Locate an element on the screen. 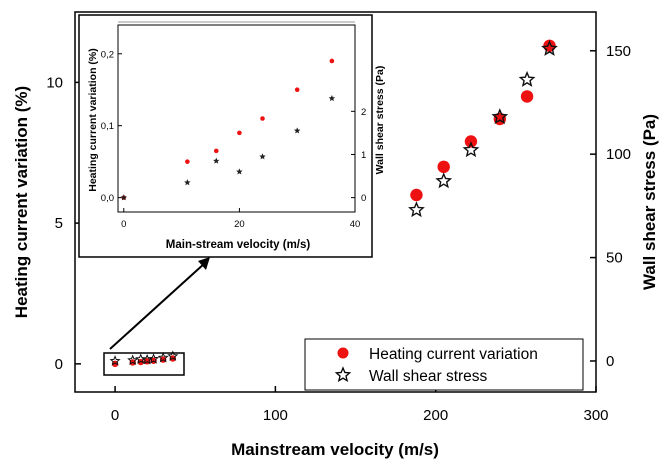 Image resolution: width=665 pixels, height=466 pixels. y2-tick-label: 150 is located at coordinates (618, 51).